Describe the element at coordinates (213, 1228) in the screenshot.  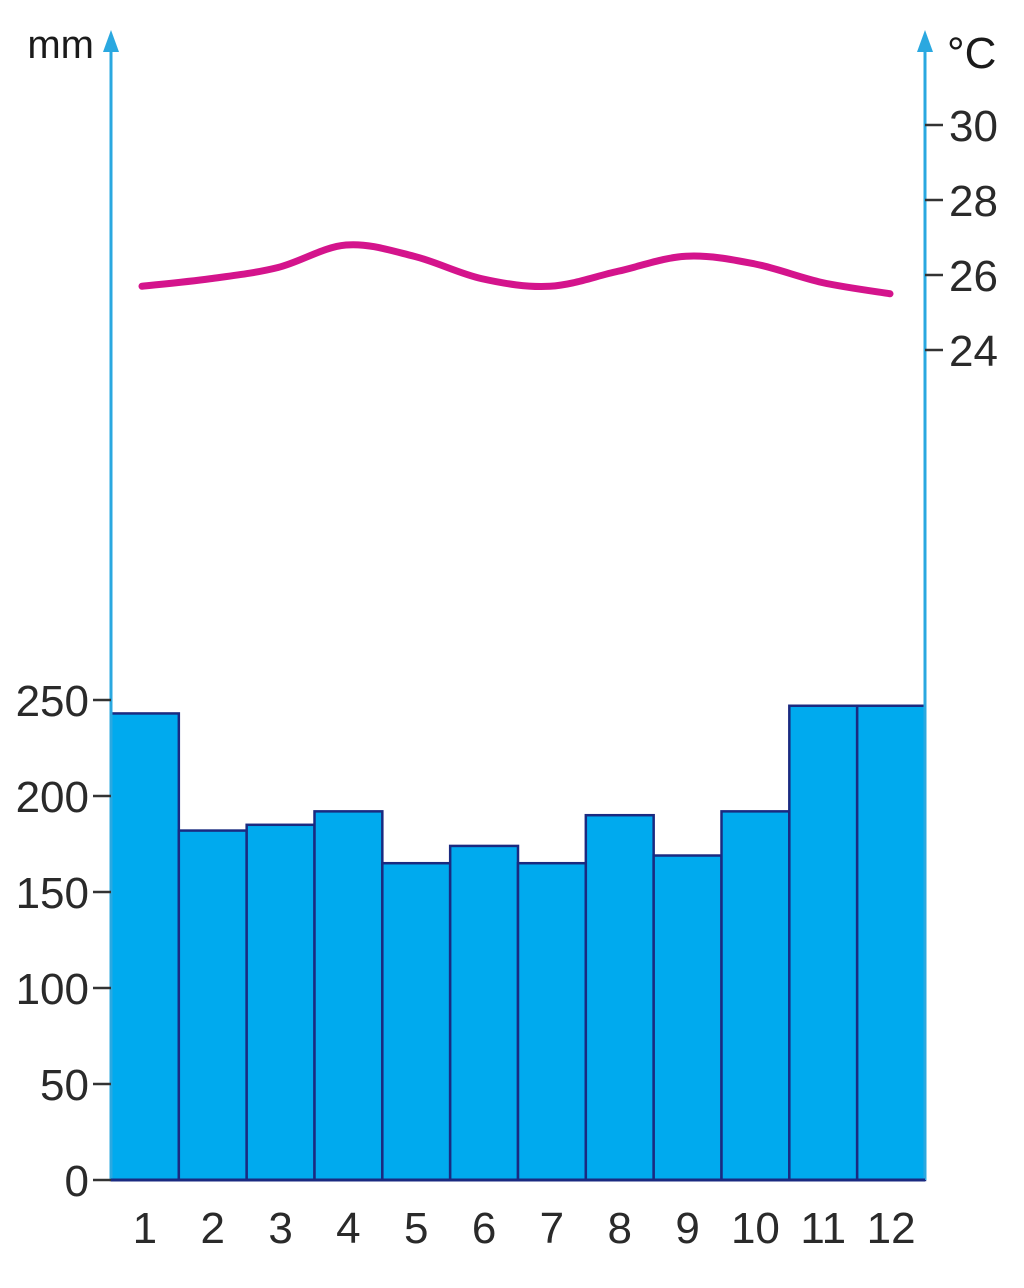
I see `x-tick-label-2: 2` at that location.